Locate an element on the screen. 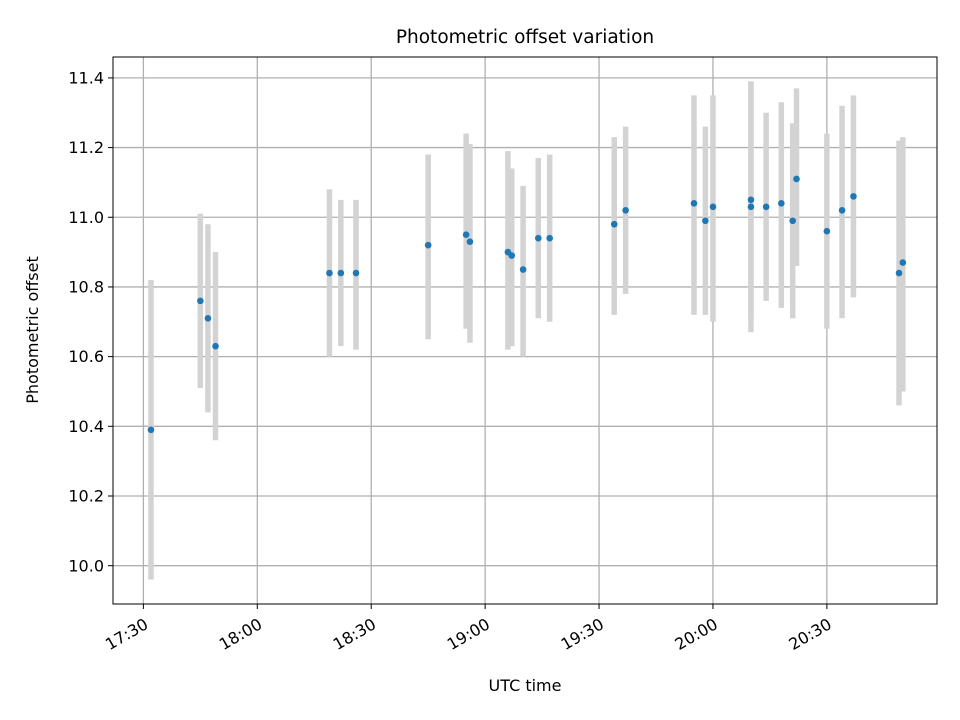 The height and width of the screenshot is (720, 960). y-tick-label: 10.2 is located at coordinates (86, 496).